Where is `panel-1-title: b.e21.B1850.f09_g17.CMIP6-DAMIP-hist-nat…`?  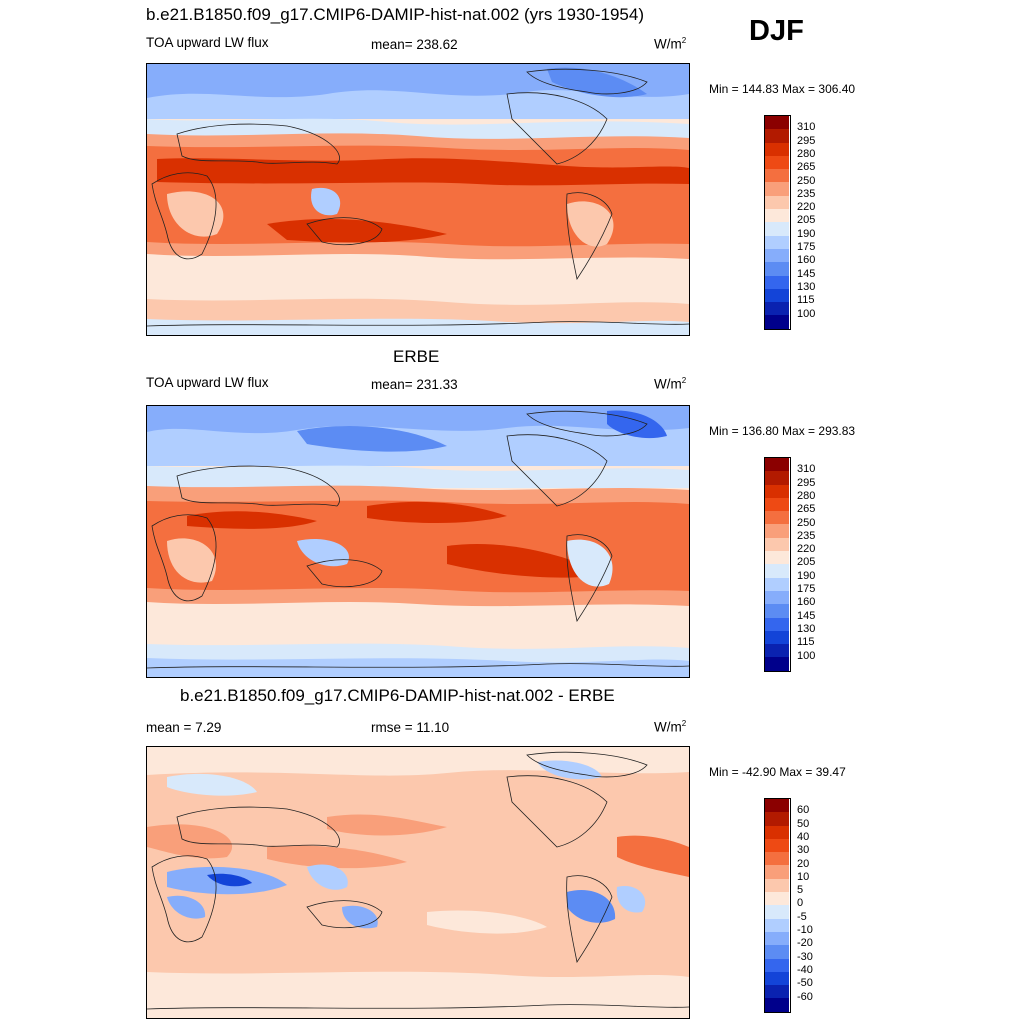
panel-1-title: b.e21.B1850.f09_g17.CMIP6-DAMIP-hist-nat… is located at coordinates (395, 14).